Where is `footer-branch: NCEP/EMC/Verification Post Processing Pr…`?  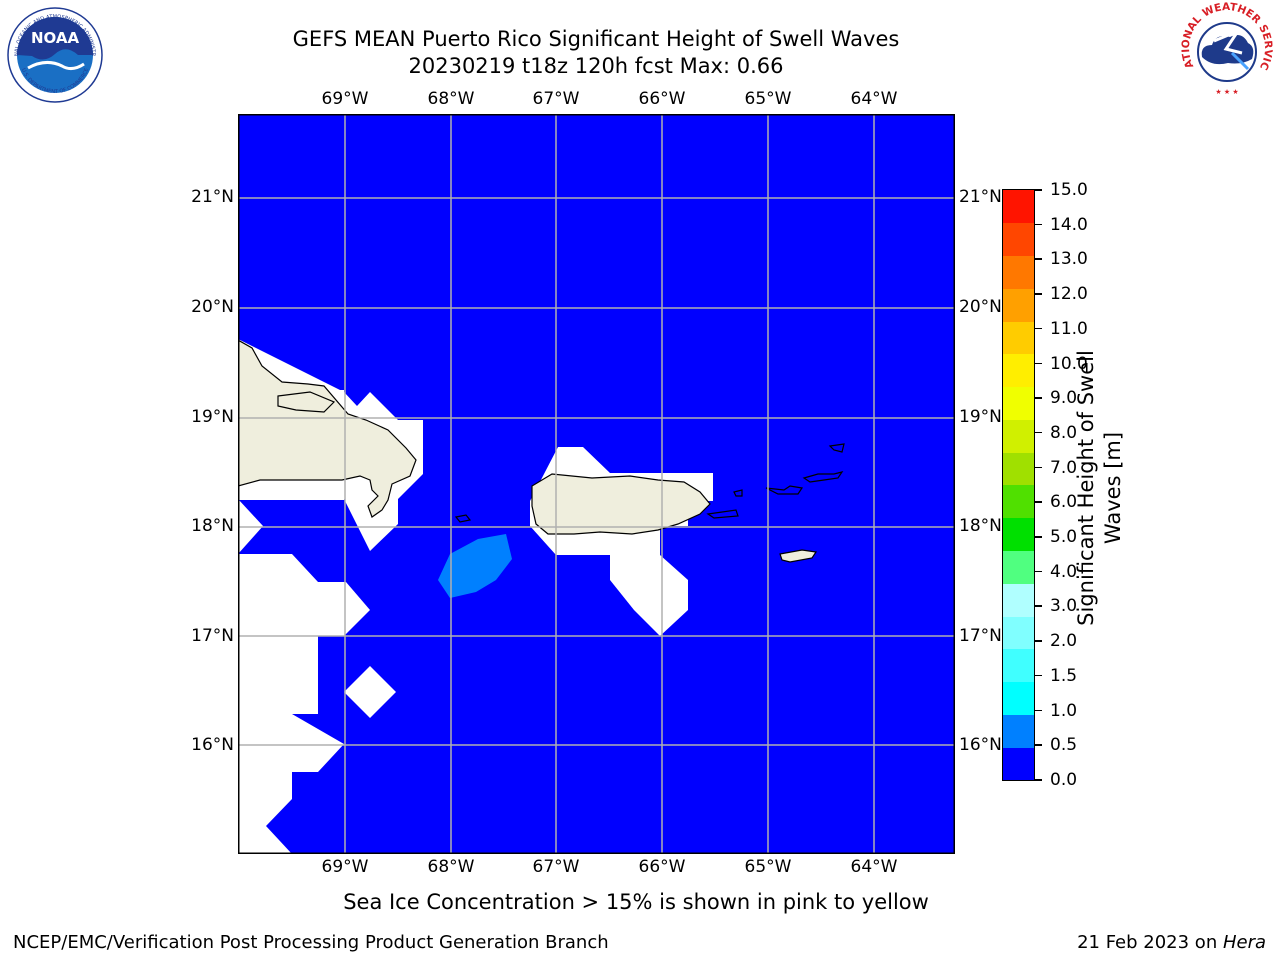 footer-branch: NCEP/EMC/Verification Post Processing Pr… is located at coordinates (311, 942).